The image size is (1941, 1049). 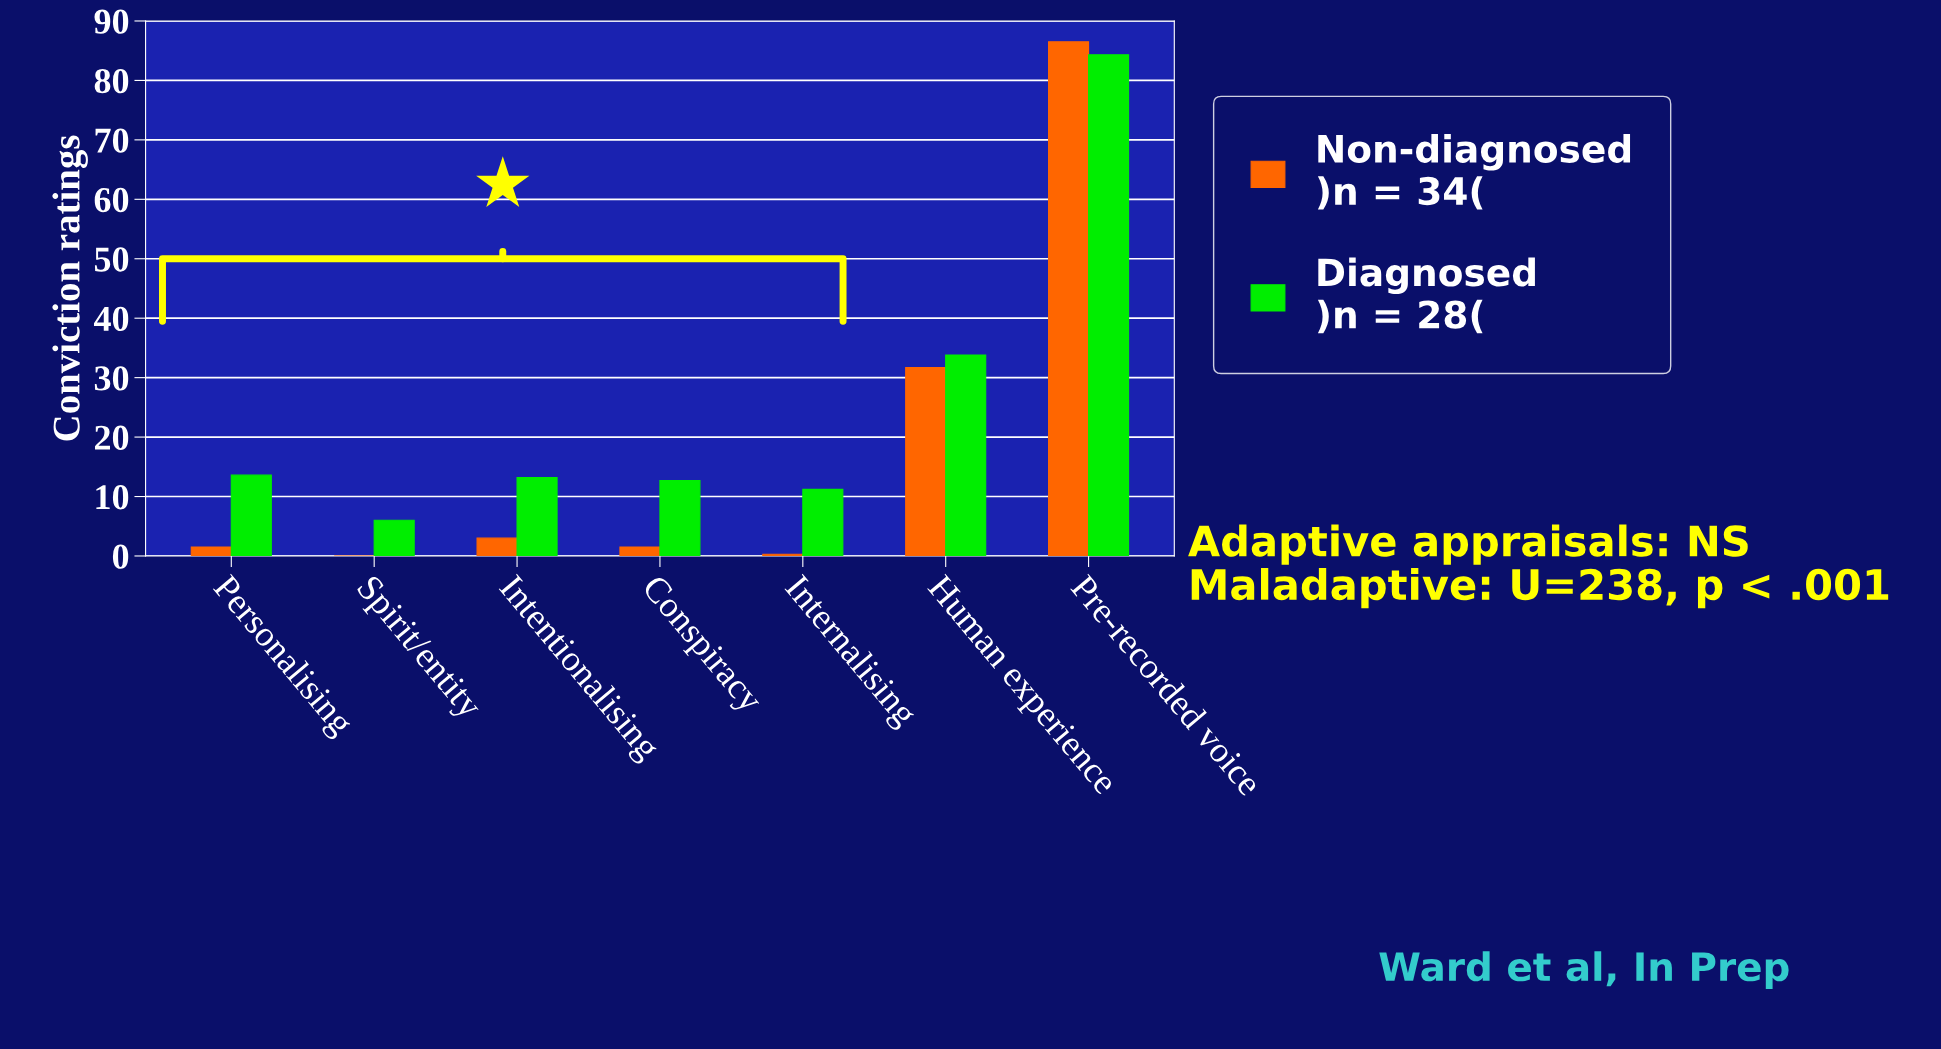 What do you see at coordinates (70, 288) in the screenshot?
I see `y-axis-title: Conviction ratings` at bounding box center [70, 288].